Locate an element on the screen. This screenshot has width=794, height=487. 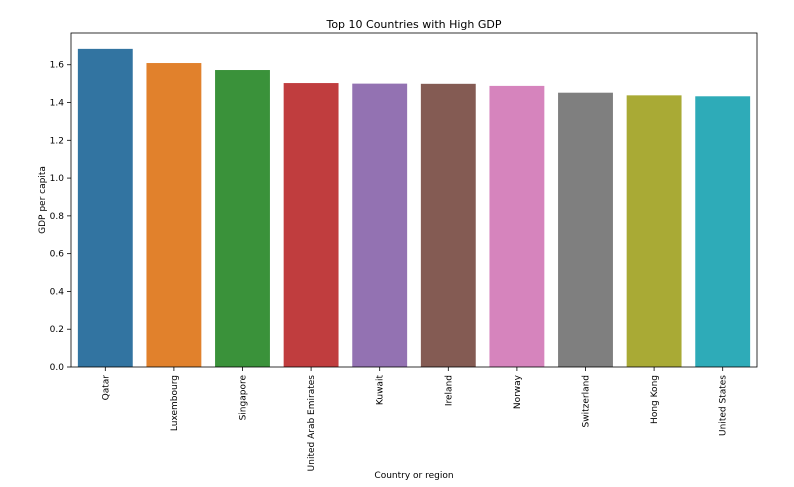
x-tick-label: Qatar is located at coordinates (106, 388).